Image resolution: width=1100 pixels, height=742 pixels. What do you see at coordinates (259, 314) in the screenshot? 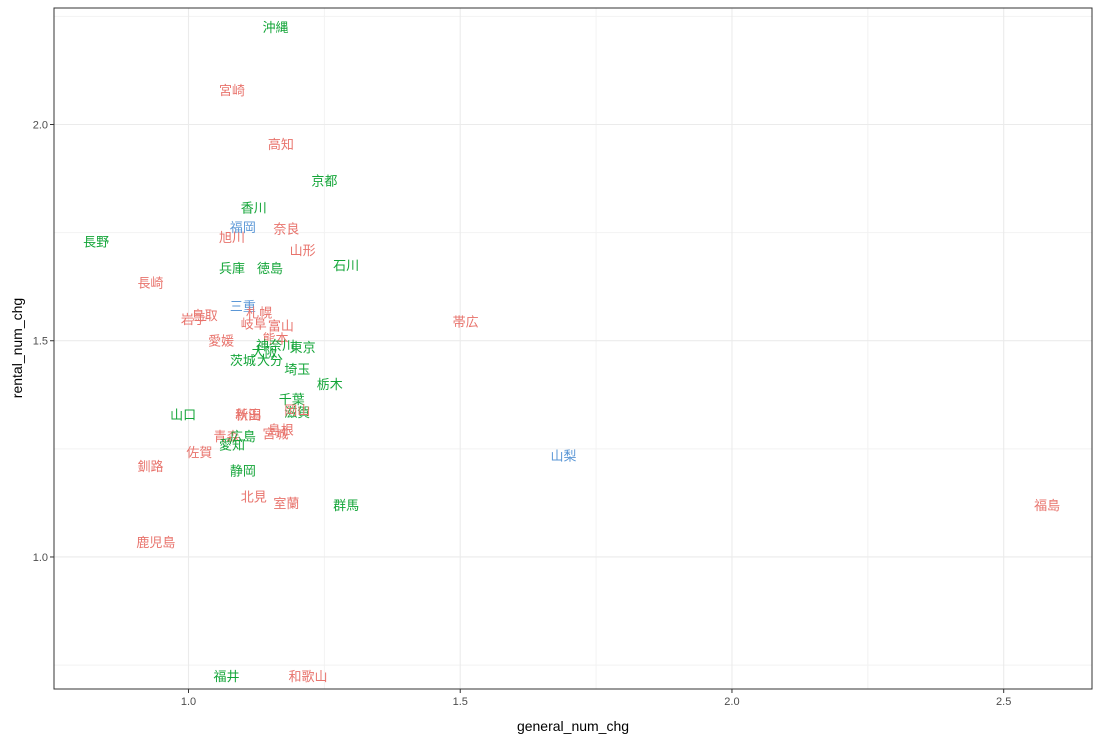
I see `point-label: 札幌` at bounding box center [259, 314].